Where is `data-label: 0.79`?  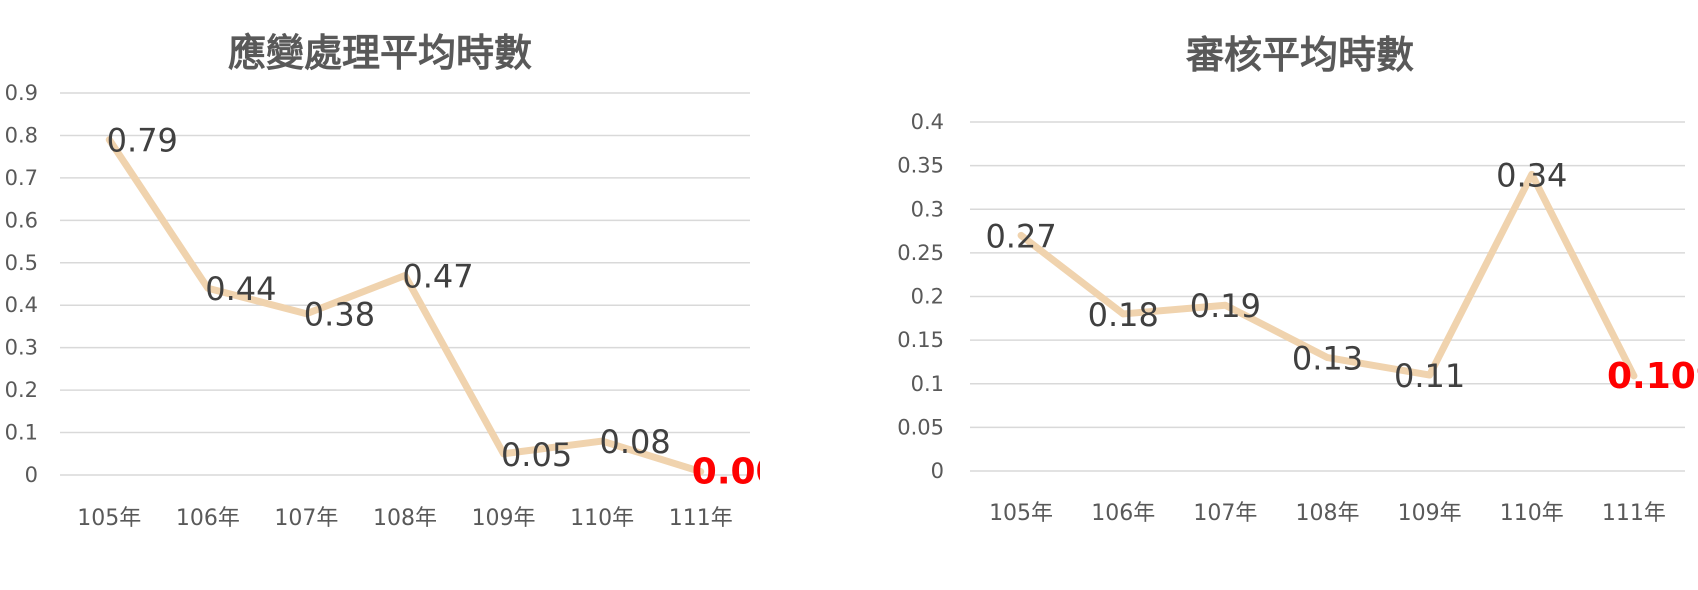 data-label: 0.79 is located at coordinates (142, 141).